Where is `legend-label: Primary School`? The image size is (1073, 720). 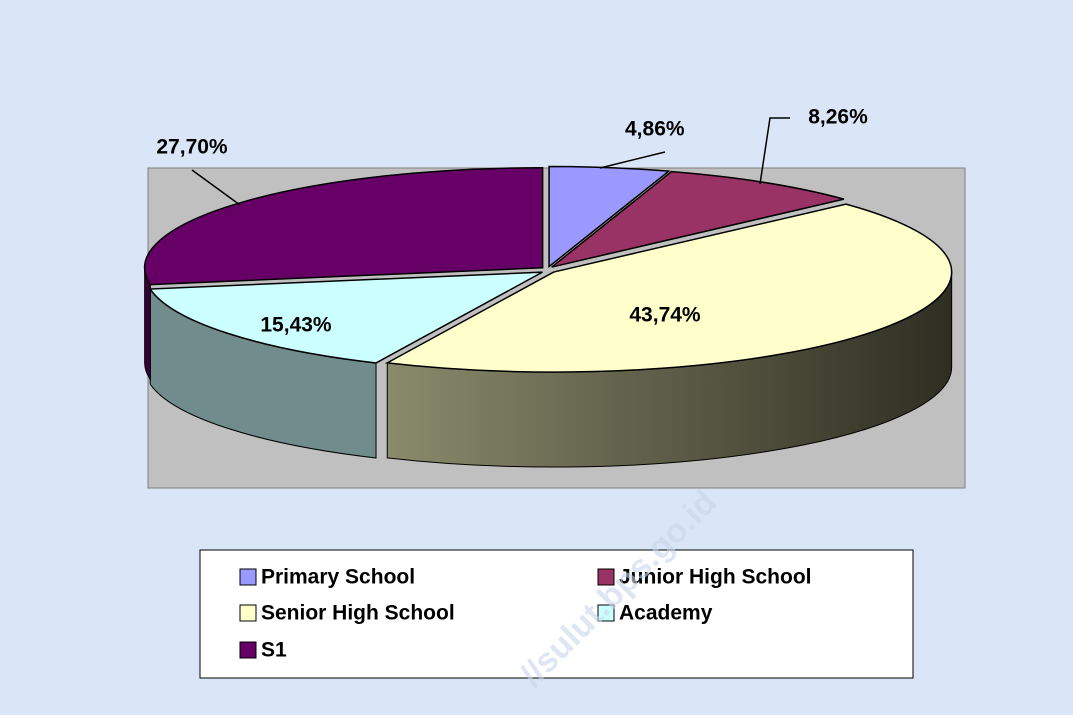
legend-label: Primary School is located at coordinates (338, 577).